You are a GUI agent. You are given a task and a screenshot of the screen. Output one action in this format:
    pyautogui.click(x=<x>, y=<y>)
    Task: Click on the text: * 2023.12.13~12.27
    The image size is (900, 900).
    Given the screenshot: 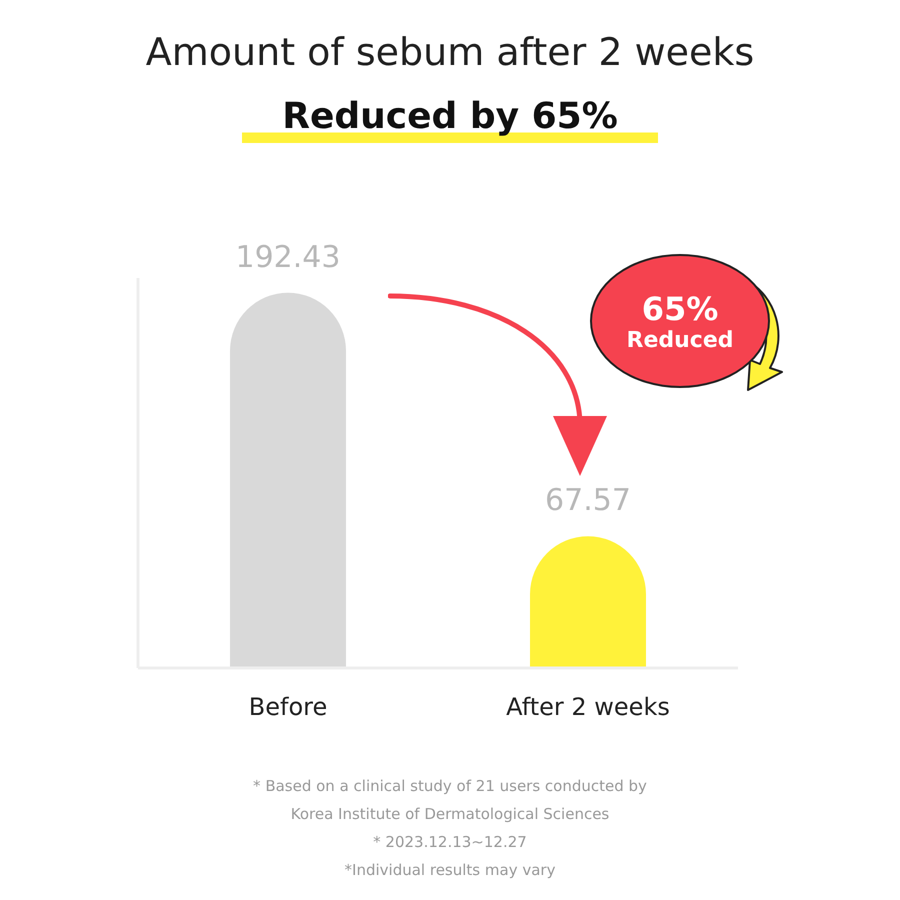 What is the action you would take?
    pyautogui.click(x=450, y=842)
    